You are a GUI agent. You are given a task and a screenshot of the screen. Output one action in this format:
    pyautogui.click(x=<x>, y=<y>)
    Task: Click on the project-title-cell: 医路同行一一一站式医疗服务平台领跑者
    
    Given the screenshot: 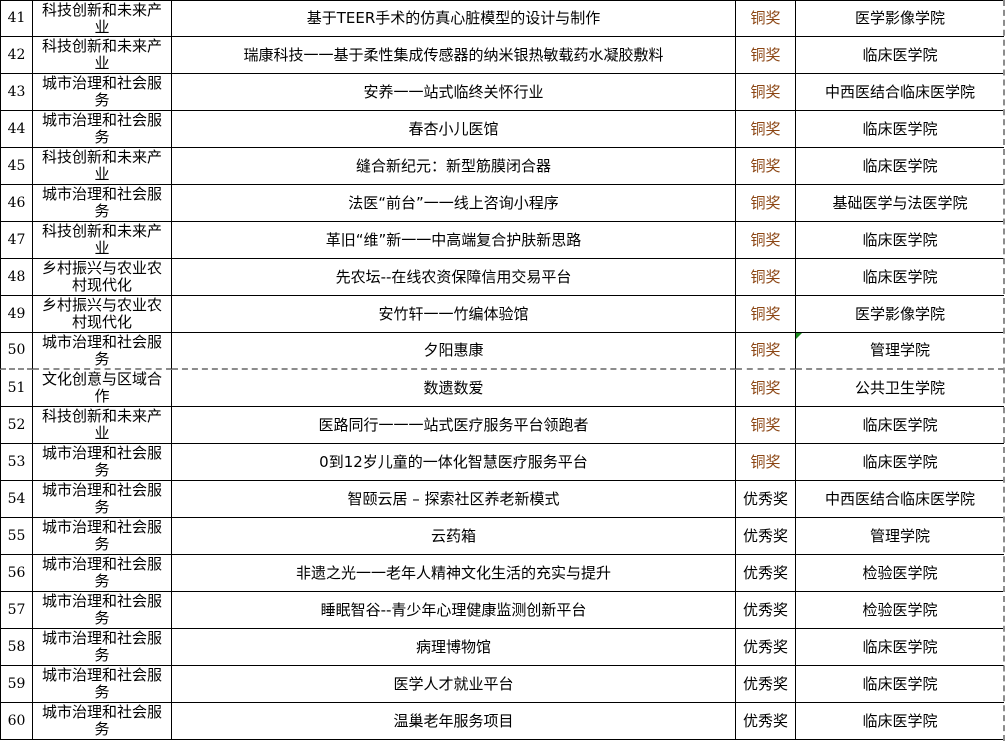 What is the action you would take?
    pyautogui.click(x=454, y=425)
    